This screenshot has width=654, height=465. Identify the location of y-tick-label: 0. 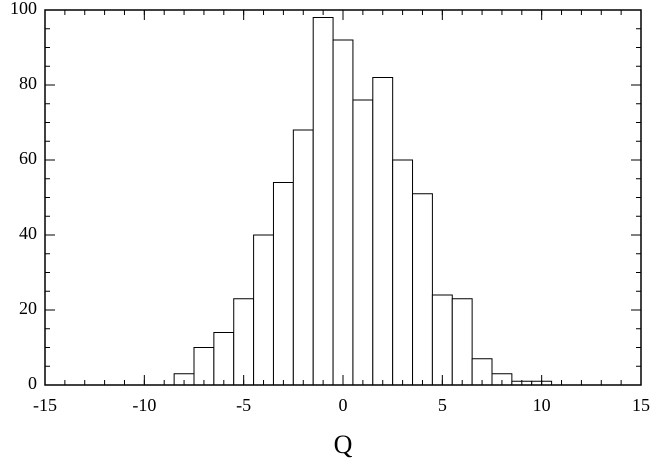
(32, 383).